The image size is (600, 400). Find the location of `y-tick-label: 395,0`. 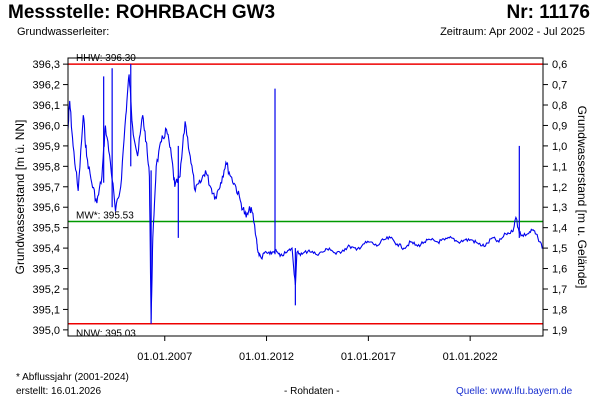

y-tick-label: 395,0 is located at coordinates (46, 331).